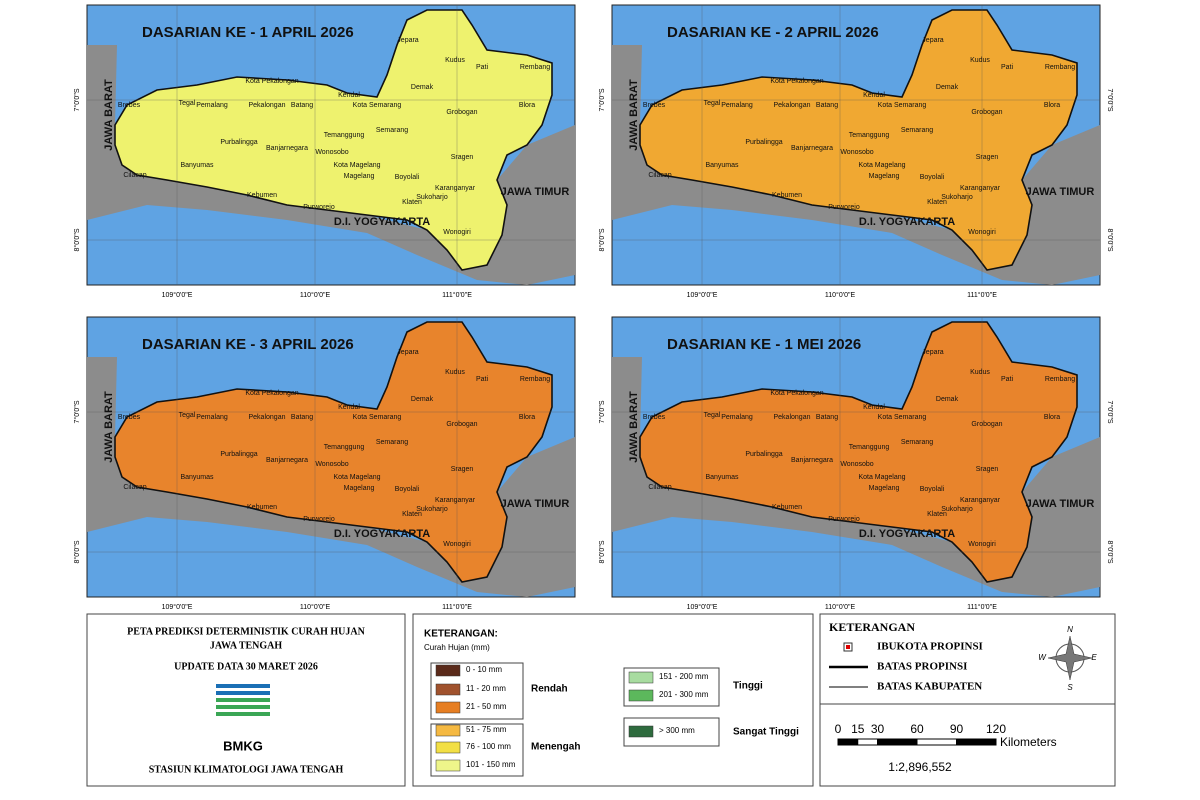 Image resolution: width=1200 pixels, height=800 pixels. What do you see at coordinates (535, 504) in the screenshot?
I see `neighbor-label: JAWA TIMUR` at bounding box center [535, 504].